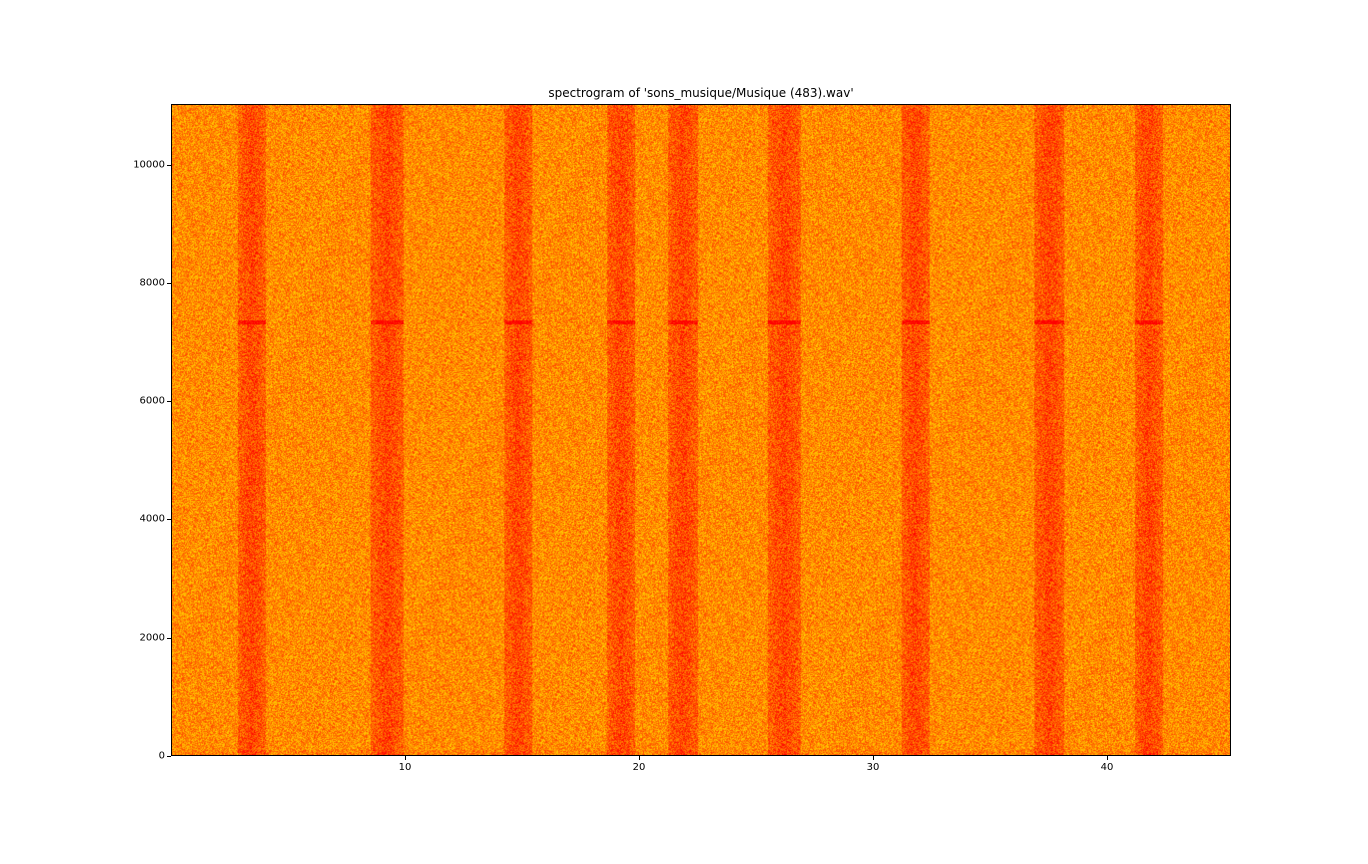  Describe the element at coordinates (873, 767) in the screenshot. I see `x-tick-label: 30` at that location.